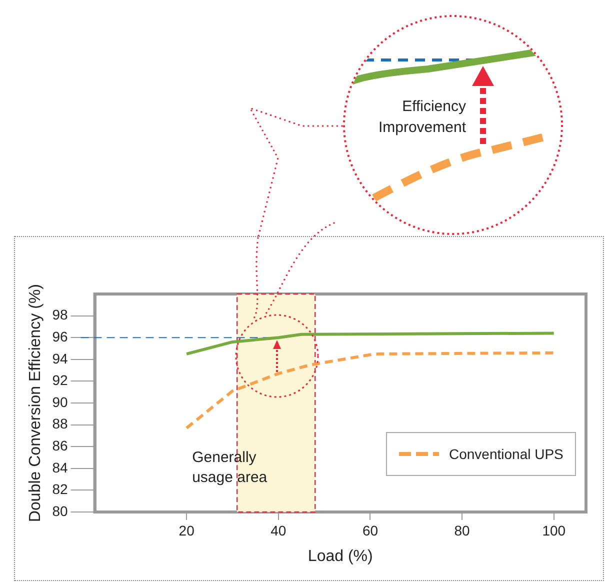 This screenshot has height=582, width=606. Describe the element at coordinates (60, 445) in the screenshot. I see `y-tick-label: 86` at that location.